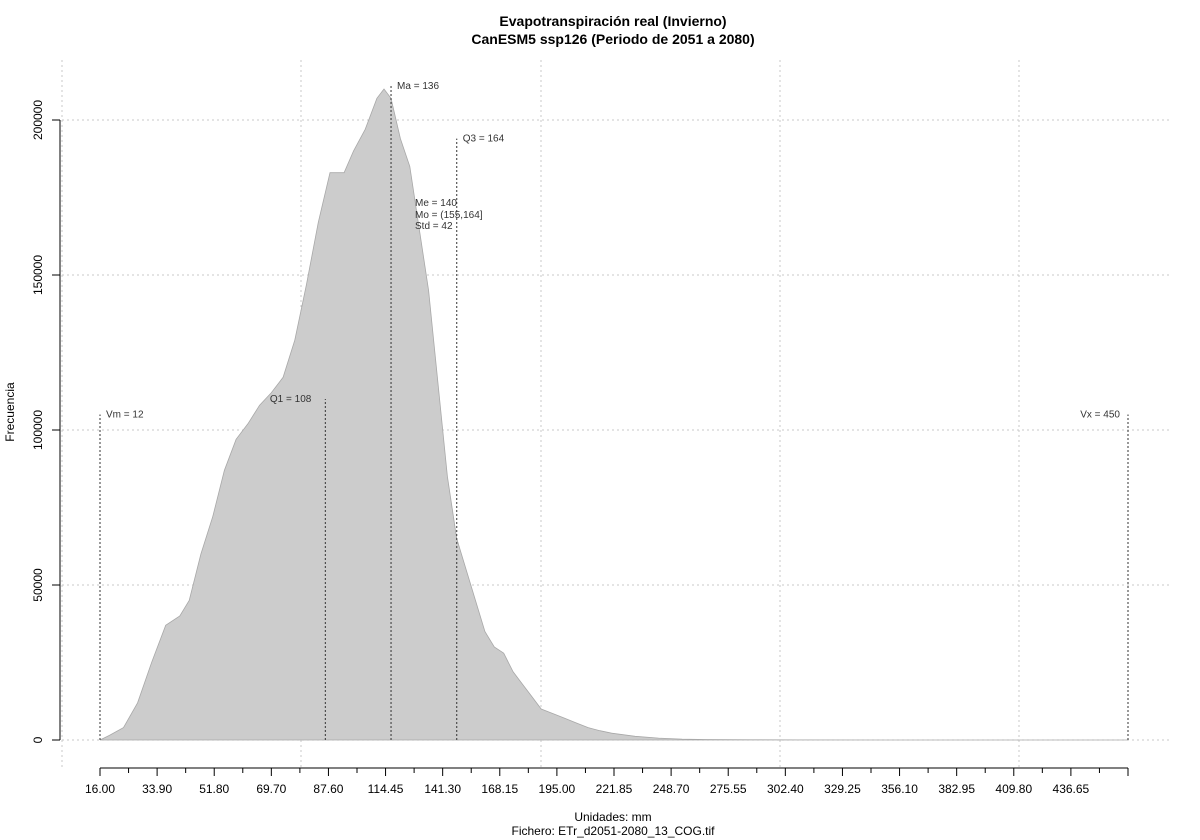 This screenshot has height=840, width=1200. I want to click on x-tick-label: 33.90, so click(157, 789).